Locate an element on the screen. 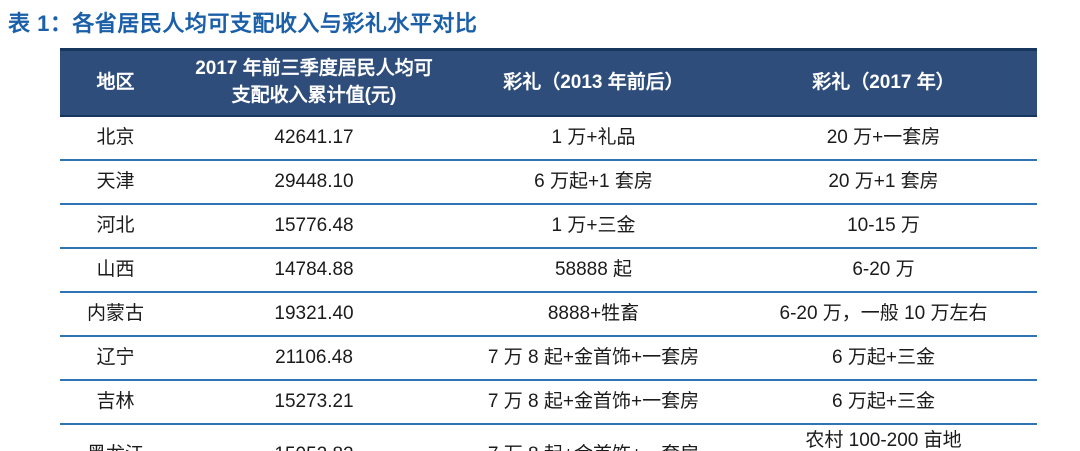 This screenshot has width=1080, height=451. cell-income: 15273.21 is located at coordinates (314, 402).